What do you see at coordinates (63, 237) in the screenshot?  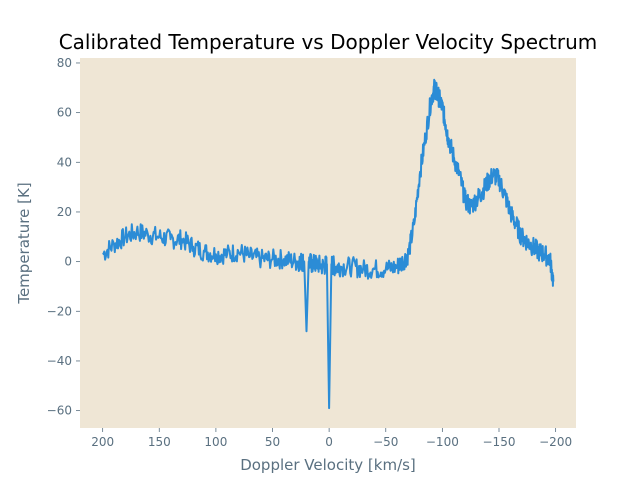 I see `y-axis-ticks: 80 60 40 20 0 −20 −40 −60` at bounding box center [63, 237].